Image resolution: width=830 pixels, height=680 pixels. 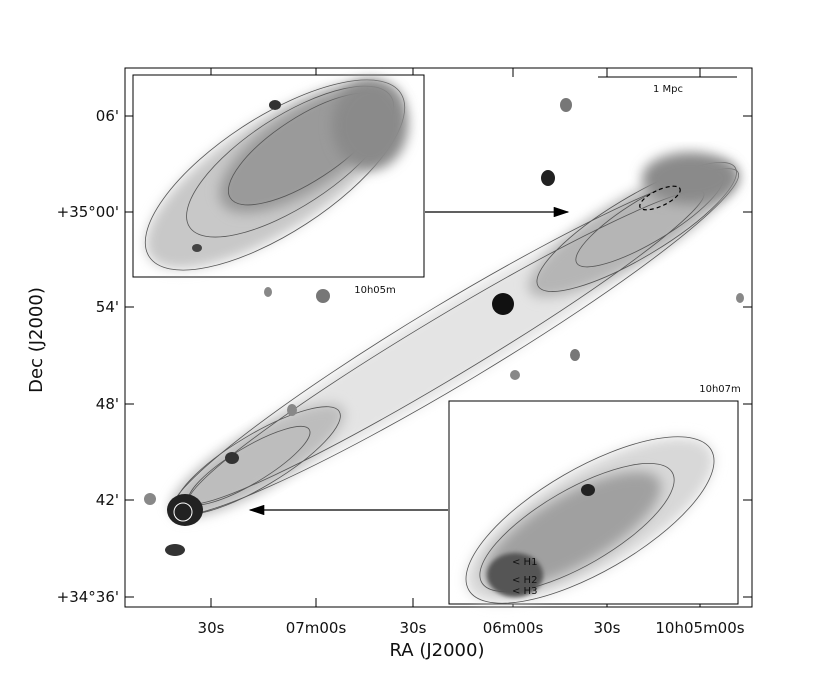 I want to click on marker-label: < H3, so click(x=524, y=591).